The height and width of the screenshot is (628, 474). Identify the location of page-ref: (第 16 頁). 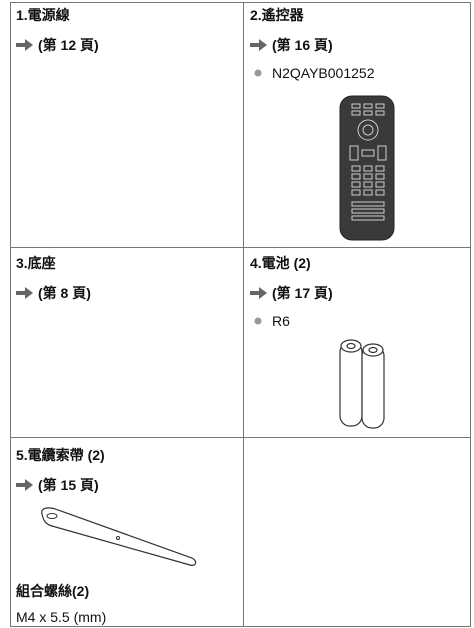
(302, 45).